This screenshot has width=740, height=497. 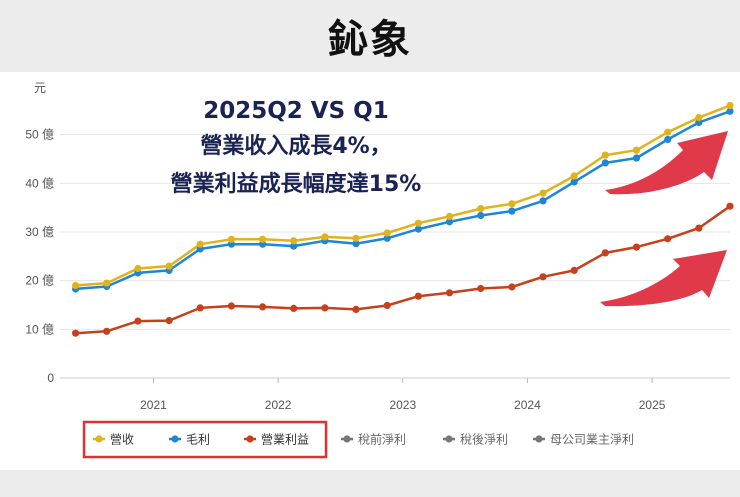 What do you see at coordinates (652, 405) in the screenshot?
I see `x-tick-label: 2025` at bounding box center [652, 405].